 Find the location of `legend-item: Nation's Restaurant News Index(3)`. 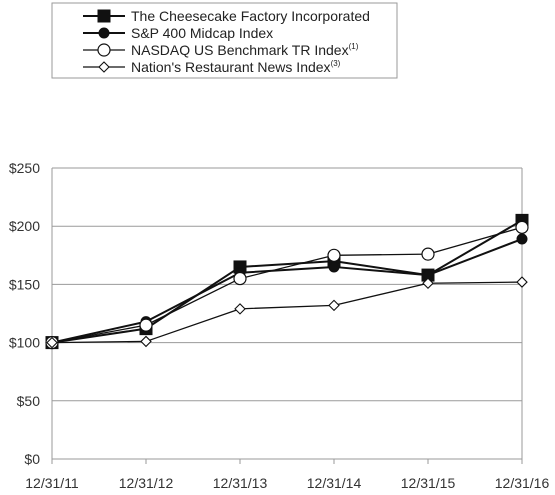

legend-item: Nation's Restaurant News Index(3) is located at coordinates (212, 67).